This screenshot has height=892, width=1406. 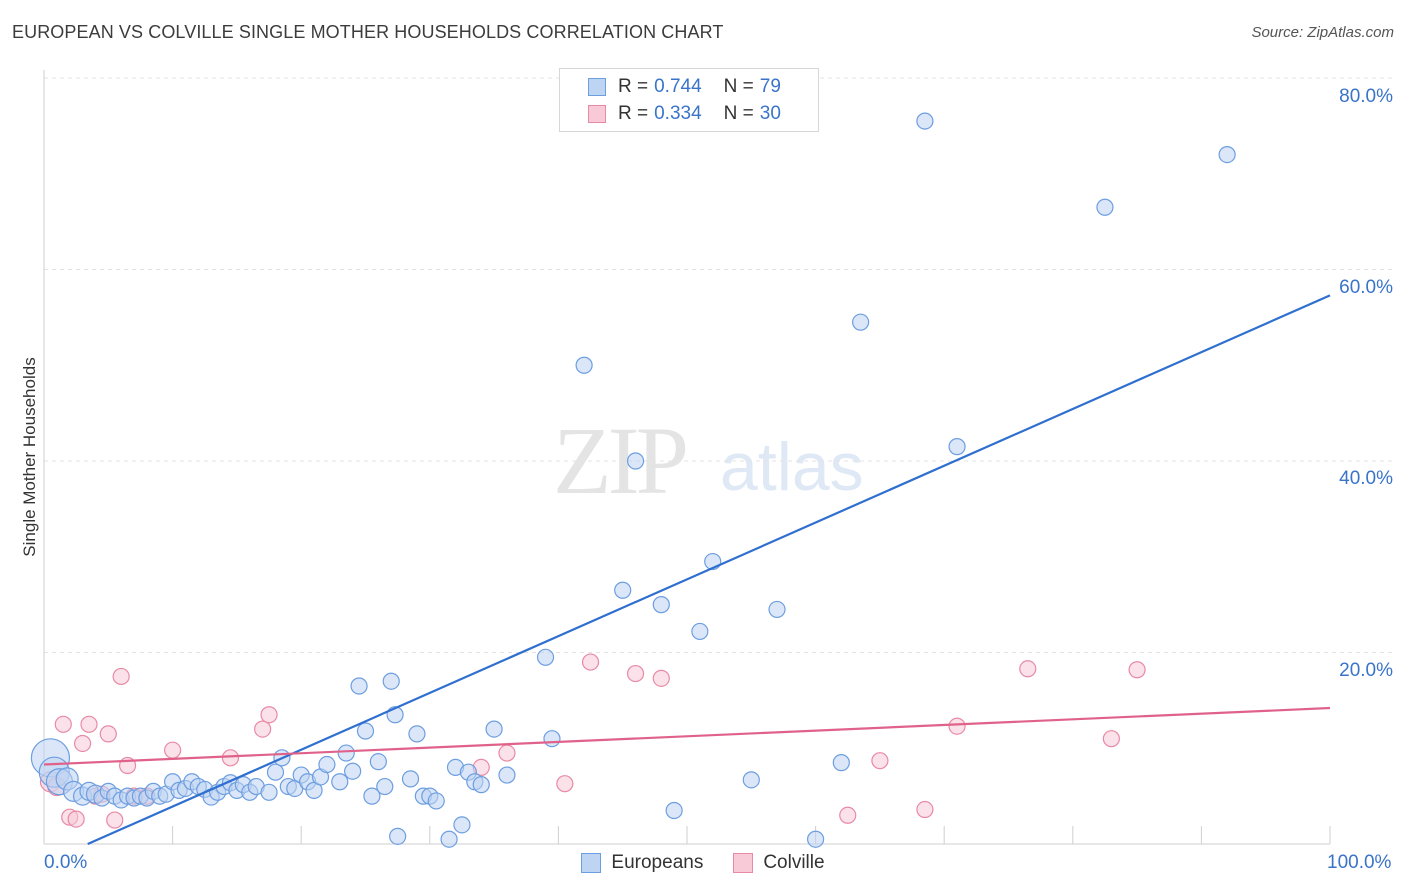 I want to click on europeans-swatch, so click(x=597, y=87).